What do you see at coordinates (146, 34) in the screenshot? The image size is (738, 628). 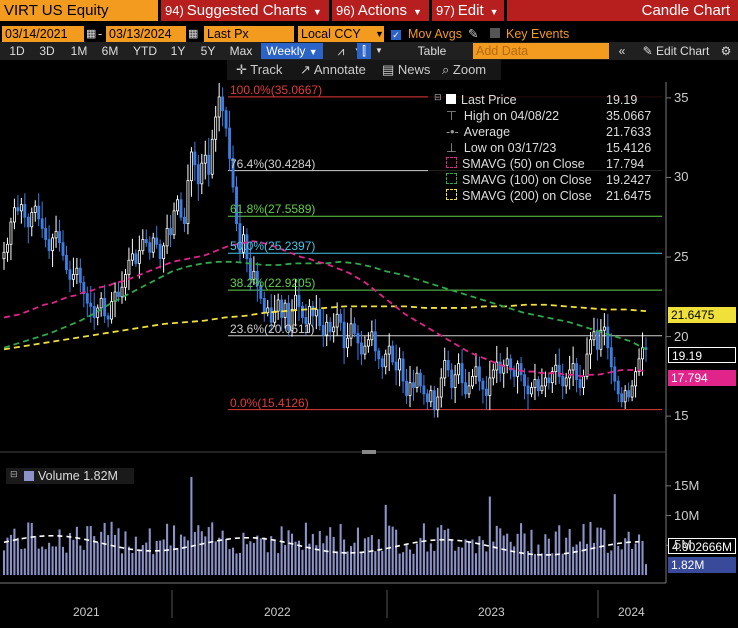 I see `end-date-field: 03/13/2024` at bounding box center [146, 34].